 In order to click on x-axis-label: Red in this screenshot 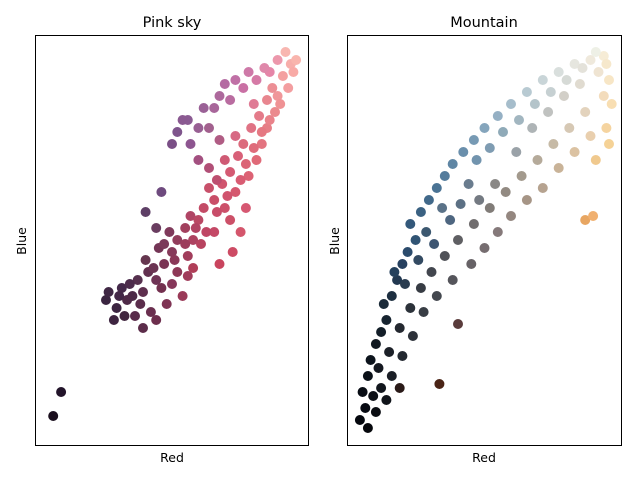, I will do `click(172, 457)`.